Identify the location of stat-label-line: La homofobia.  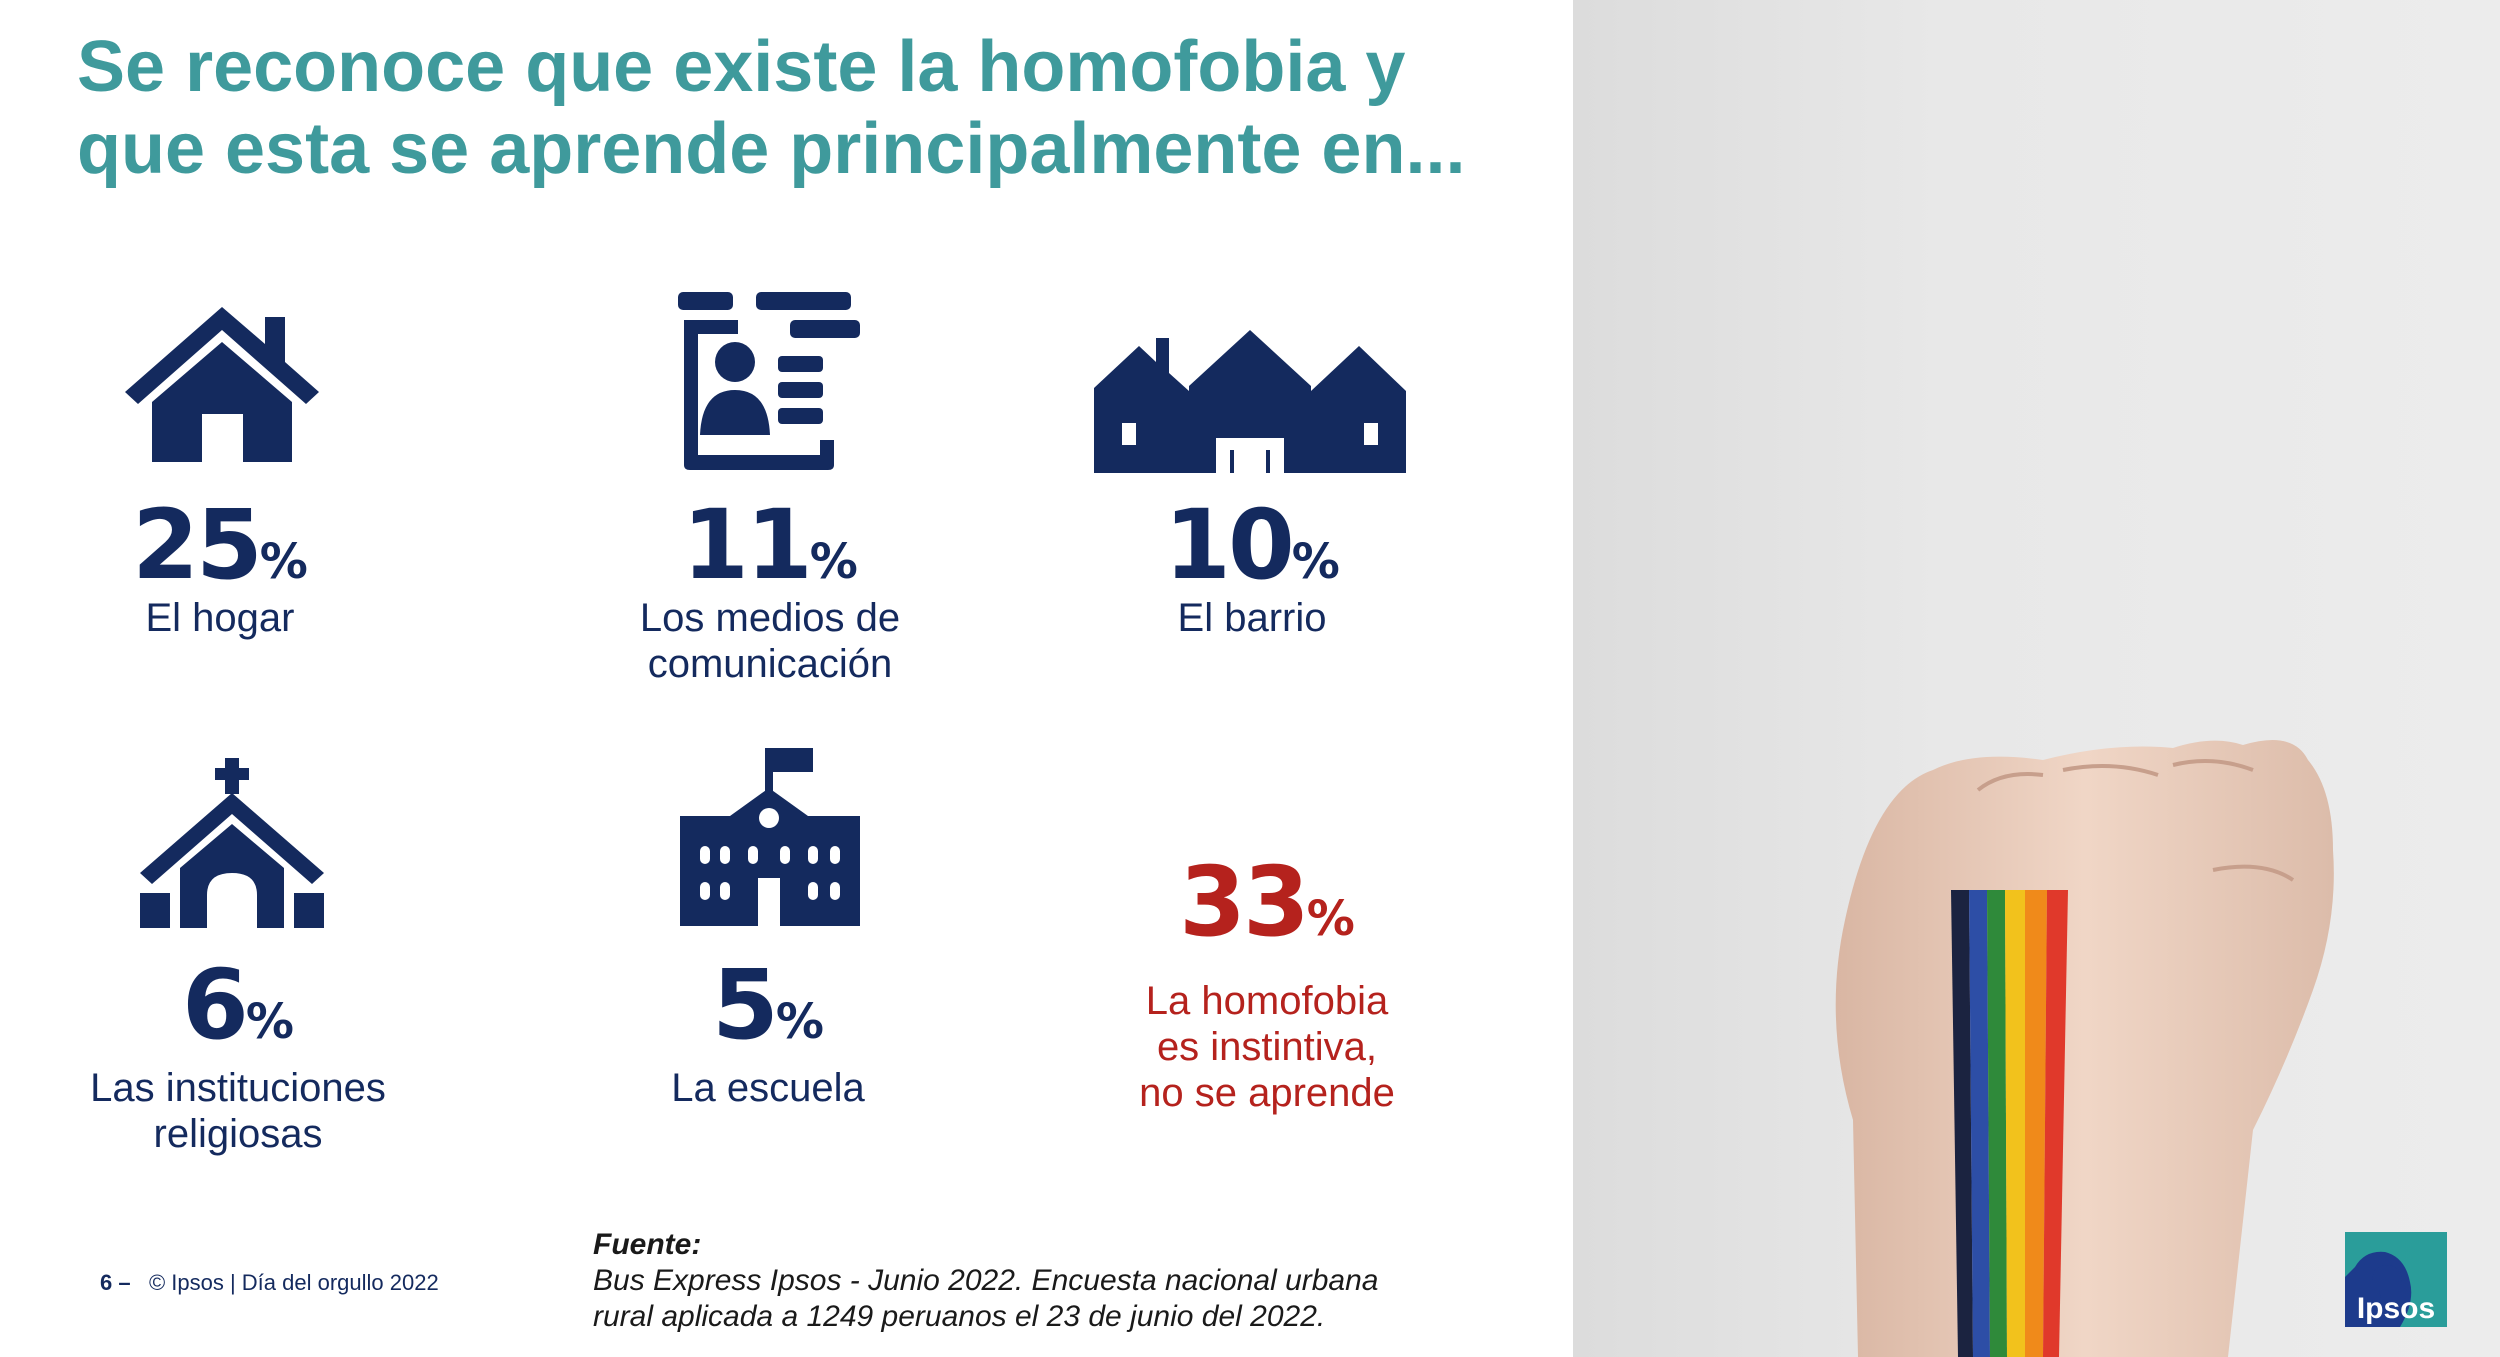
(1267, 1001).